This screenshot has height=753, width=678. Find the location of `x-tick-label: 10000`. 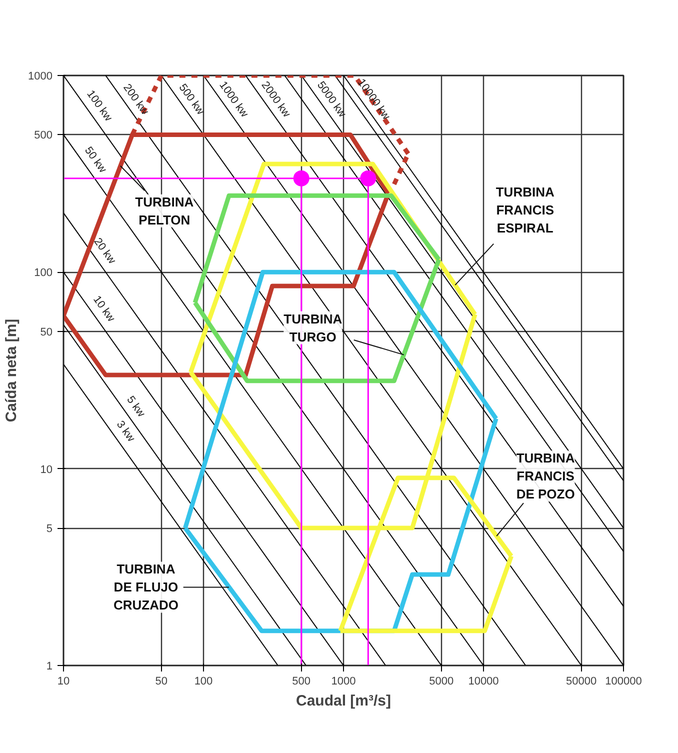

x-tick-label: 10000 is located at coordinates (483, 682).